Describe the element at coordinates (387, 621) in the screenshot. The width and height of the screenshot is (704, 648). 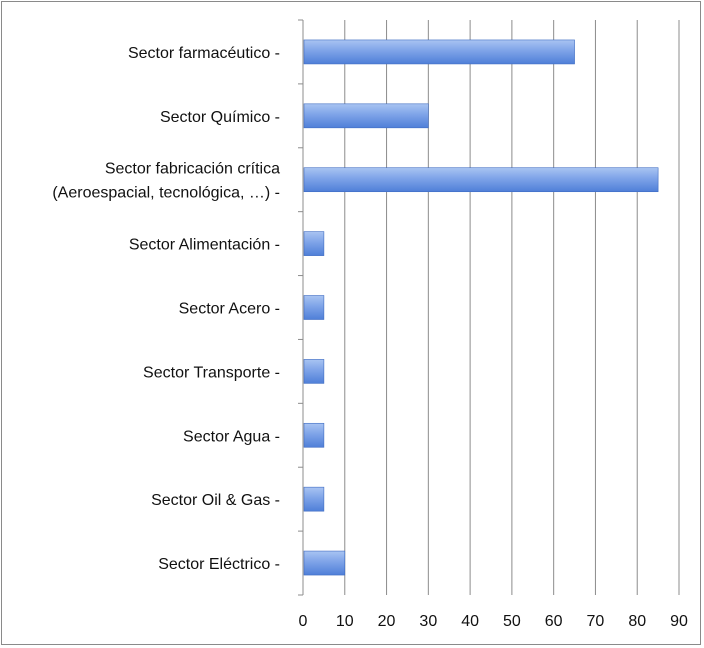
I see `x-tick-label: 20` at that location.